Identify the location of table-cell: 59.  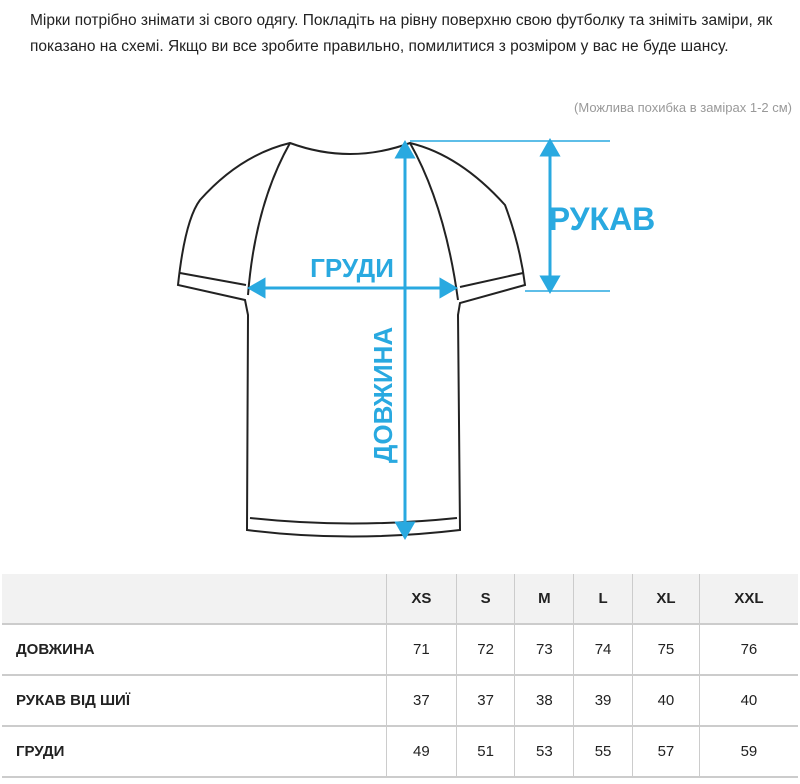
(748, 751).